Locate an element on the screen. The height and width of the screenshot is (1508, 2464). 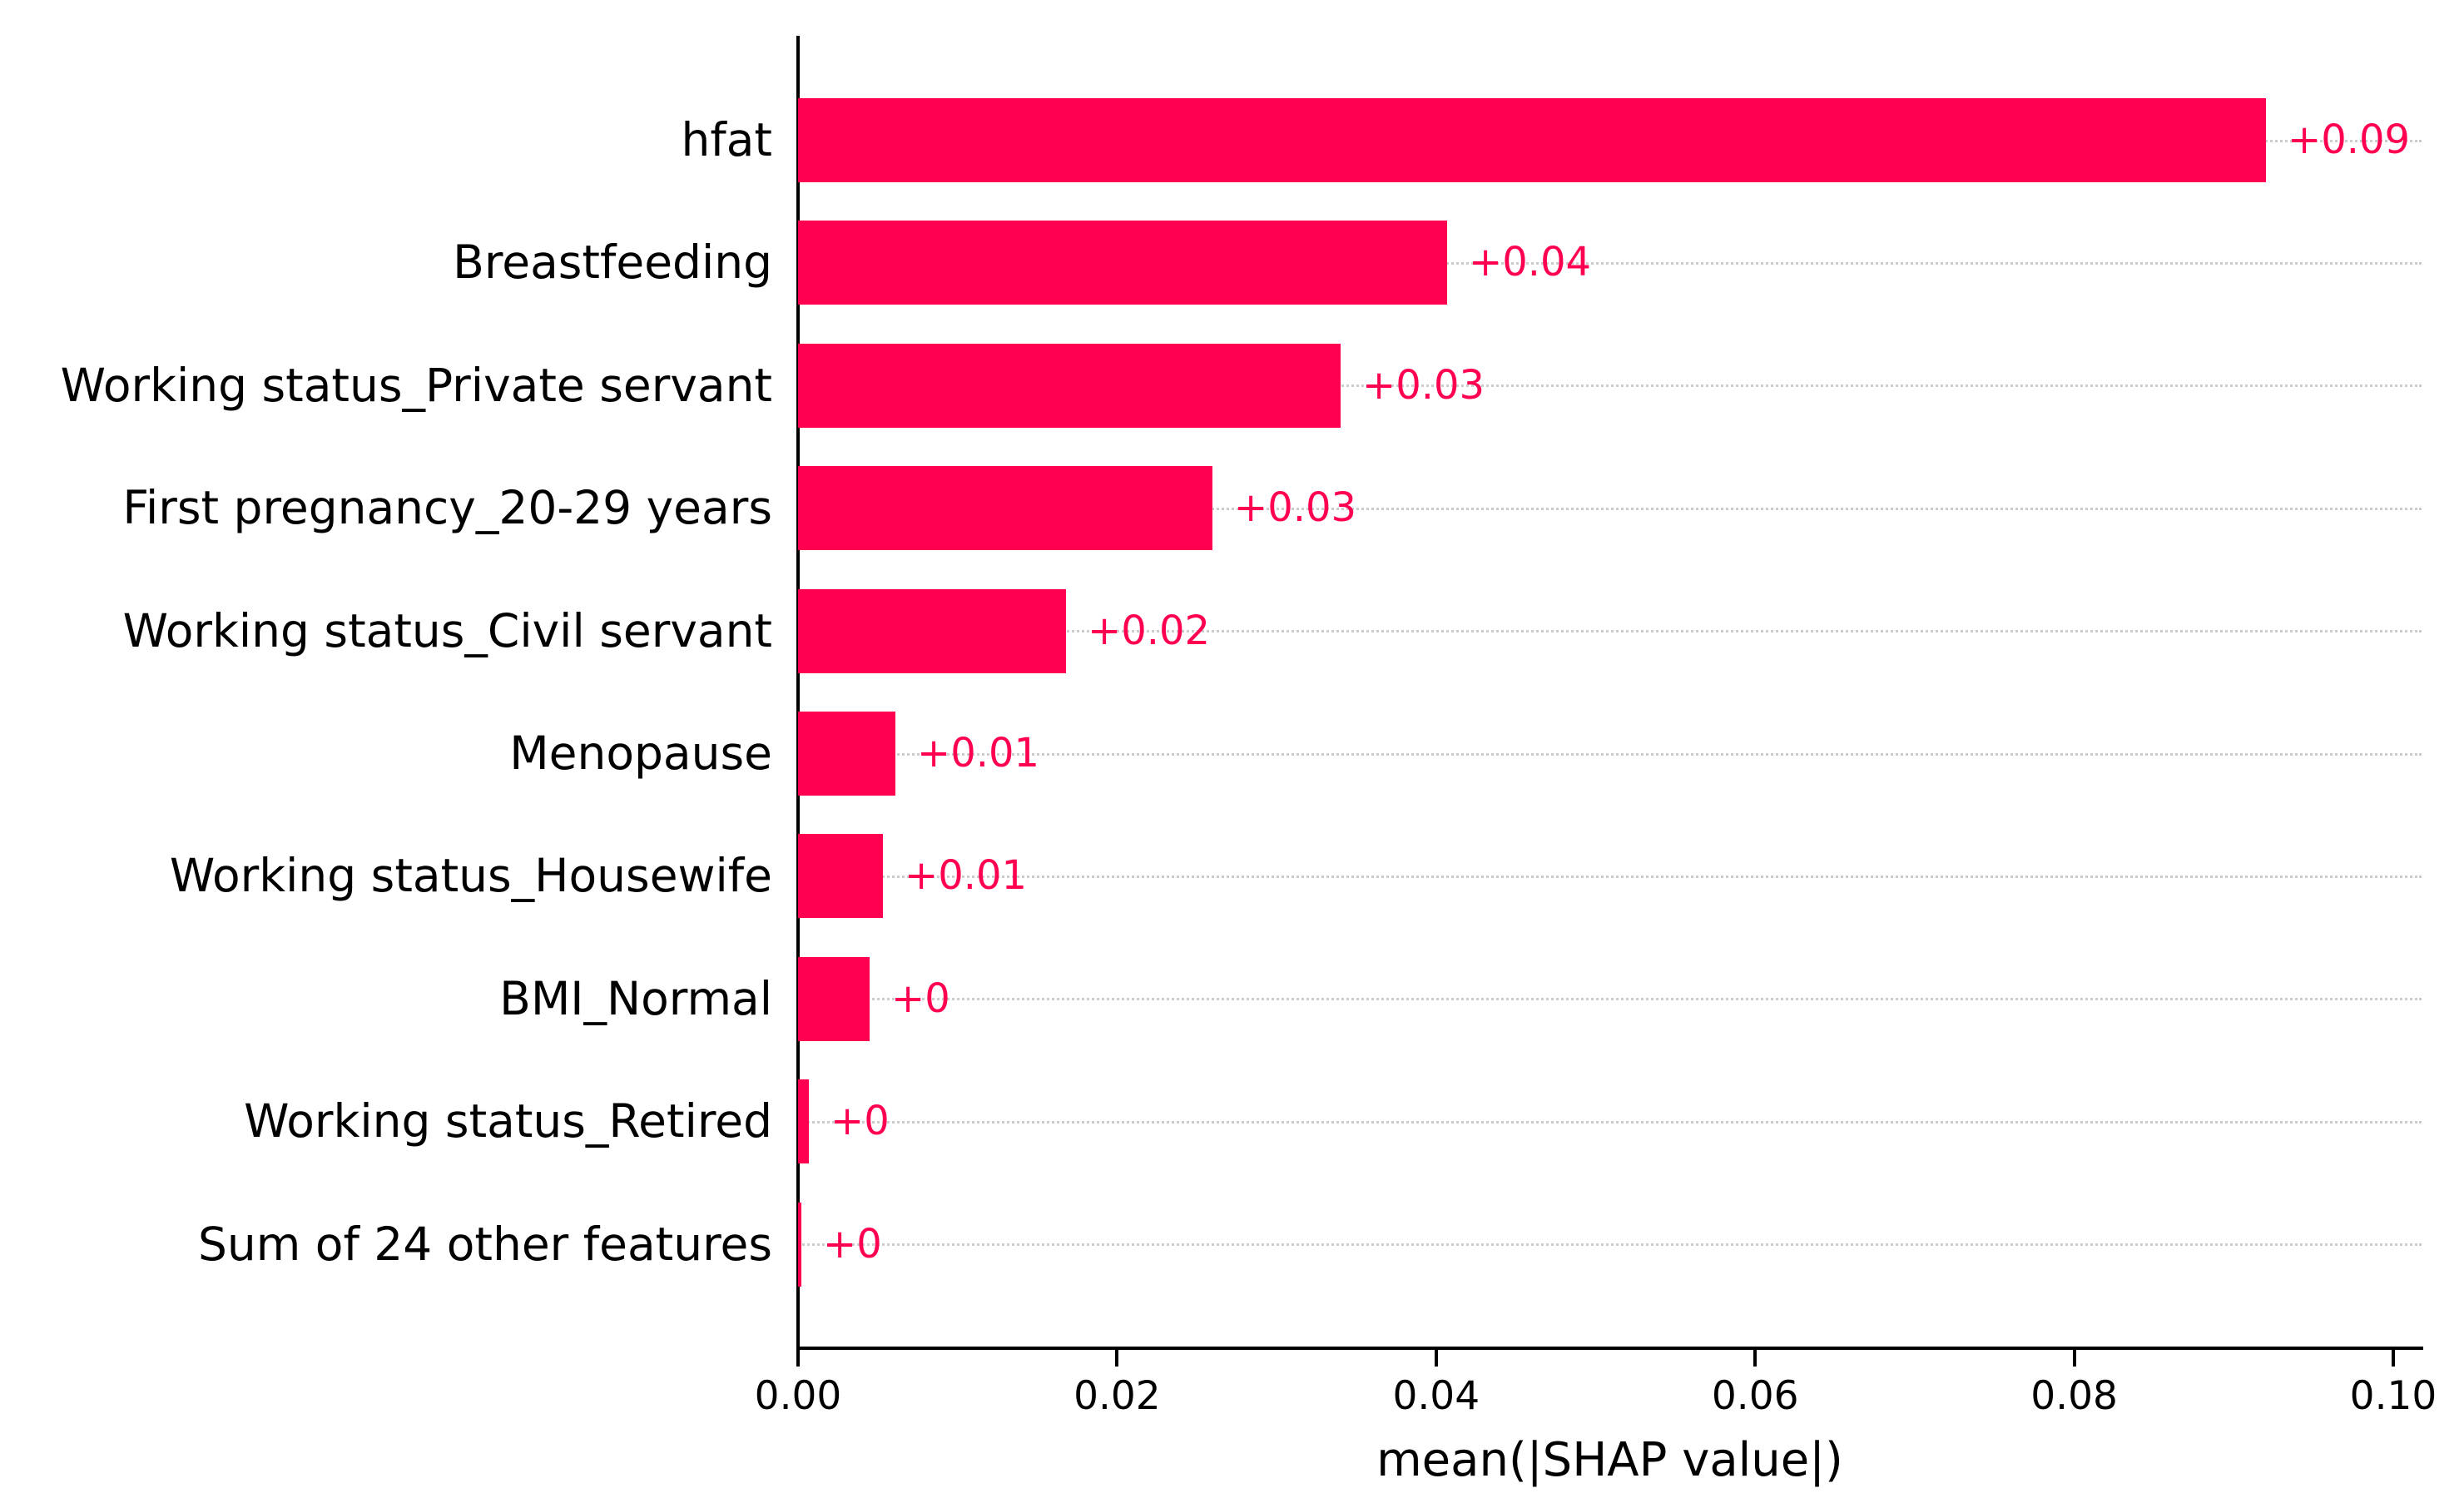
xtick-label: 0.08 is located at coordinates (2074, 1396).